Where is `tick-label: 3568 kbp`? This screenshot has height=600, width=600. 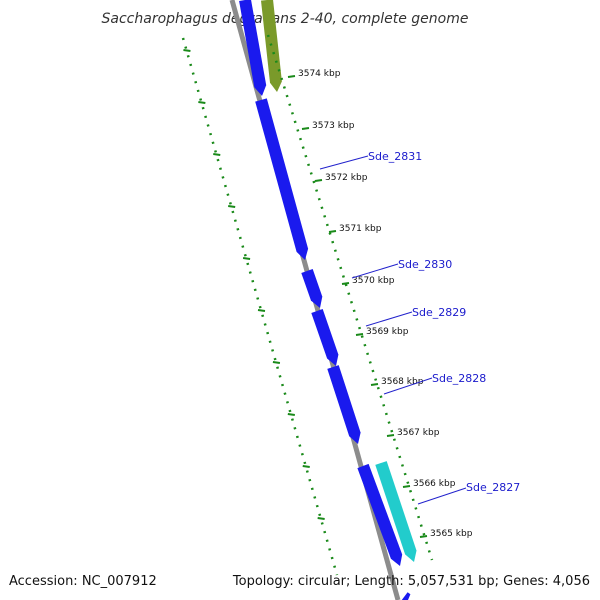
tick-label: 3568 kbp is located at coordinates (402, 382).